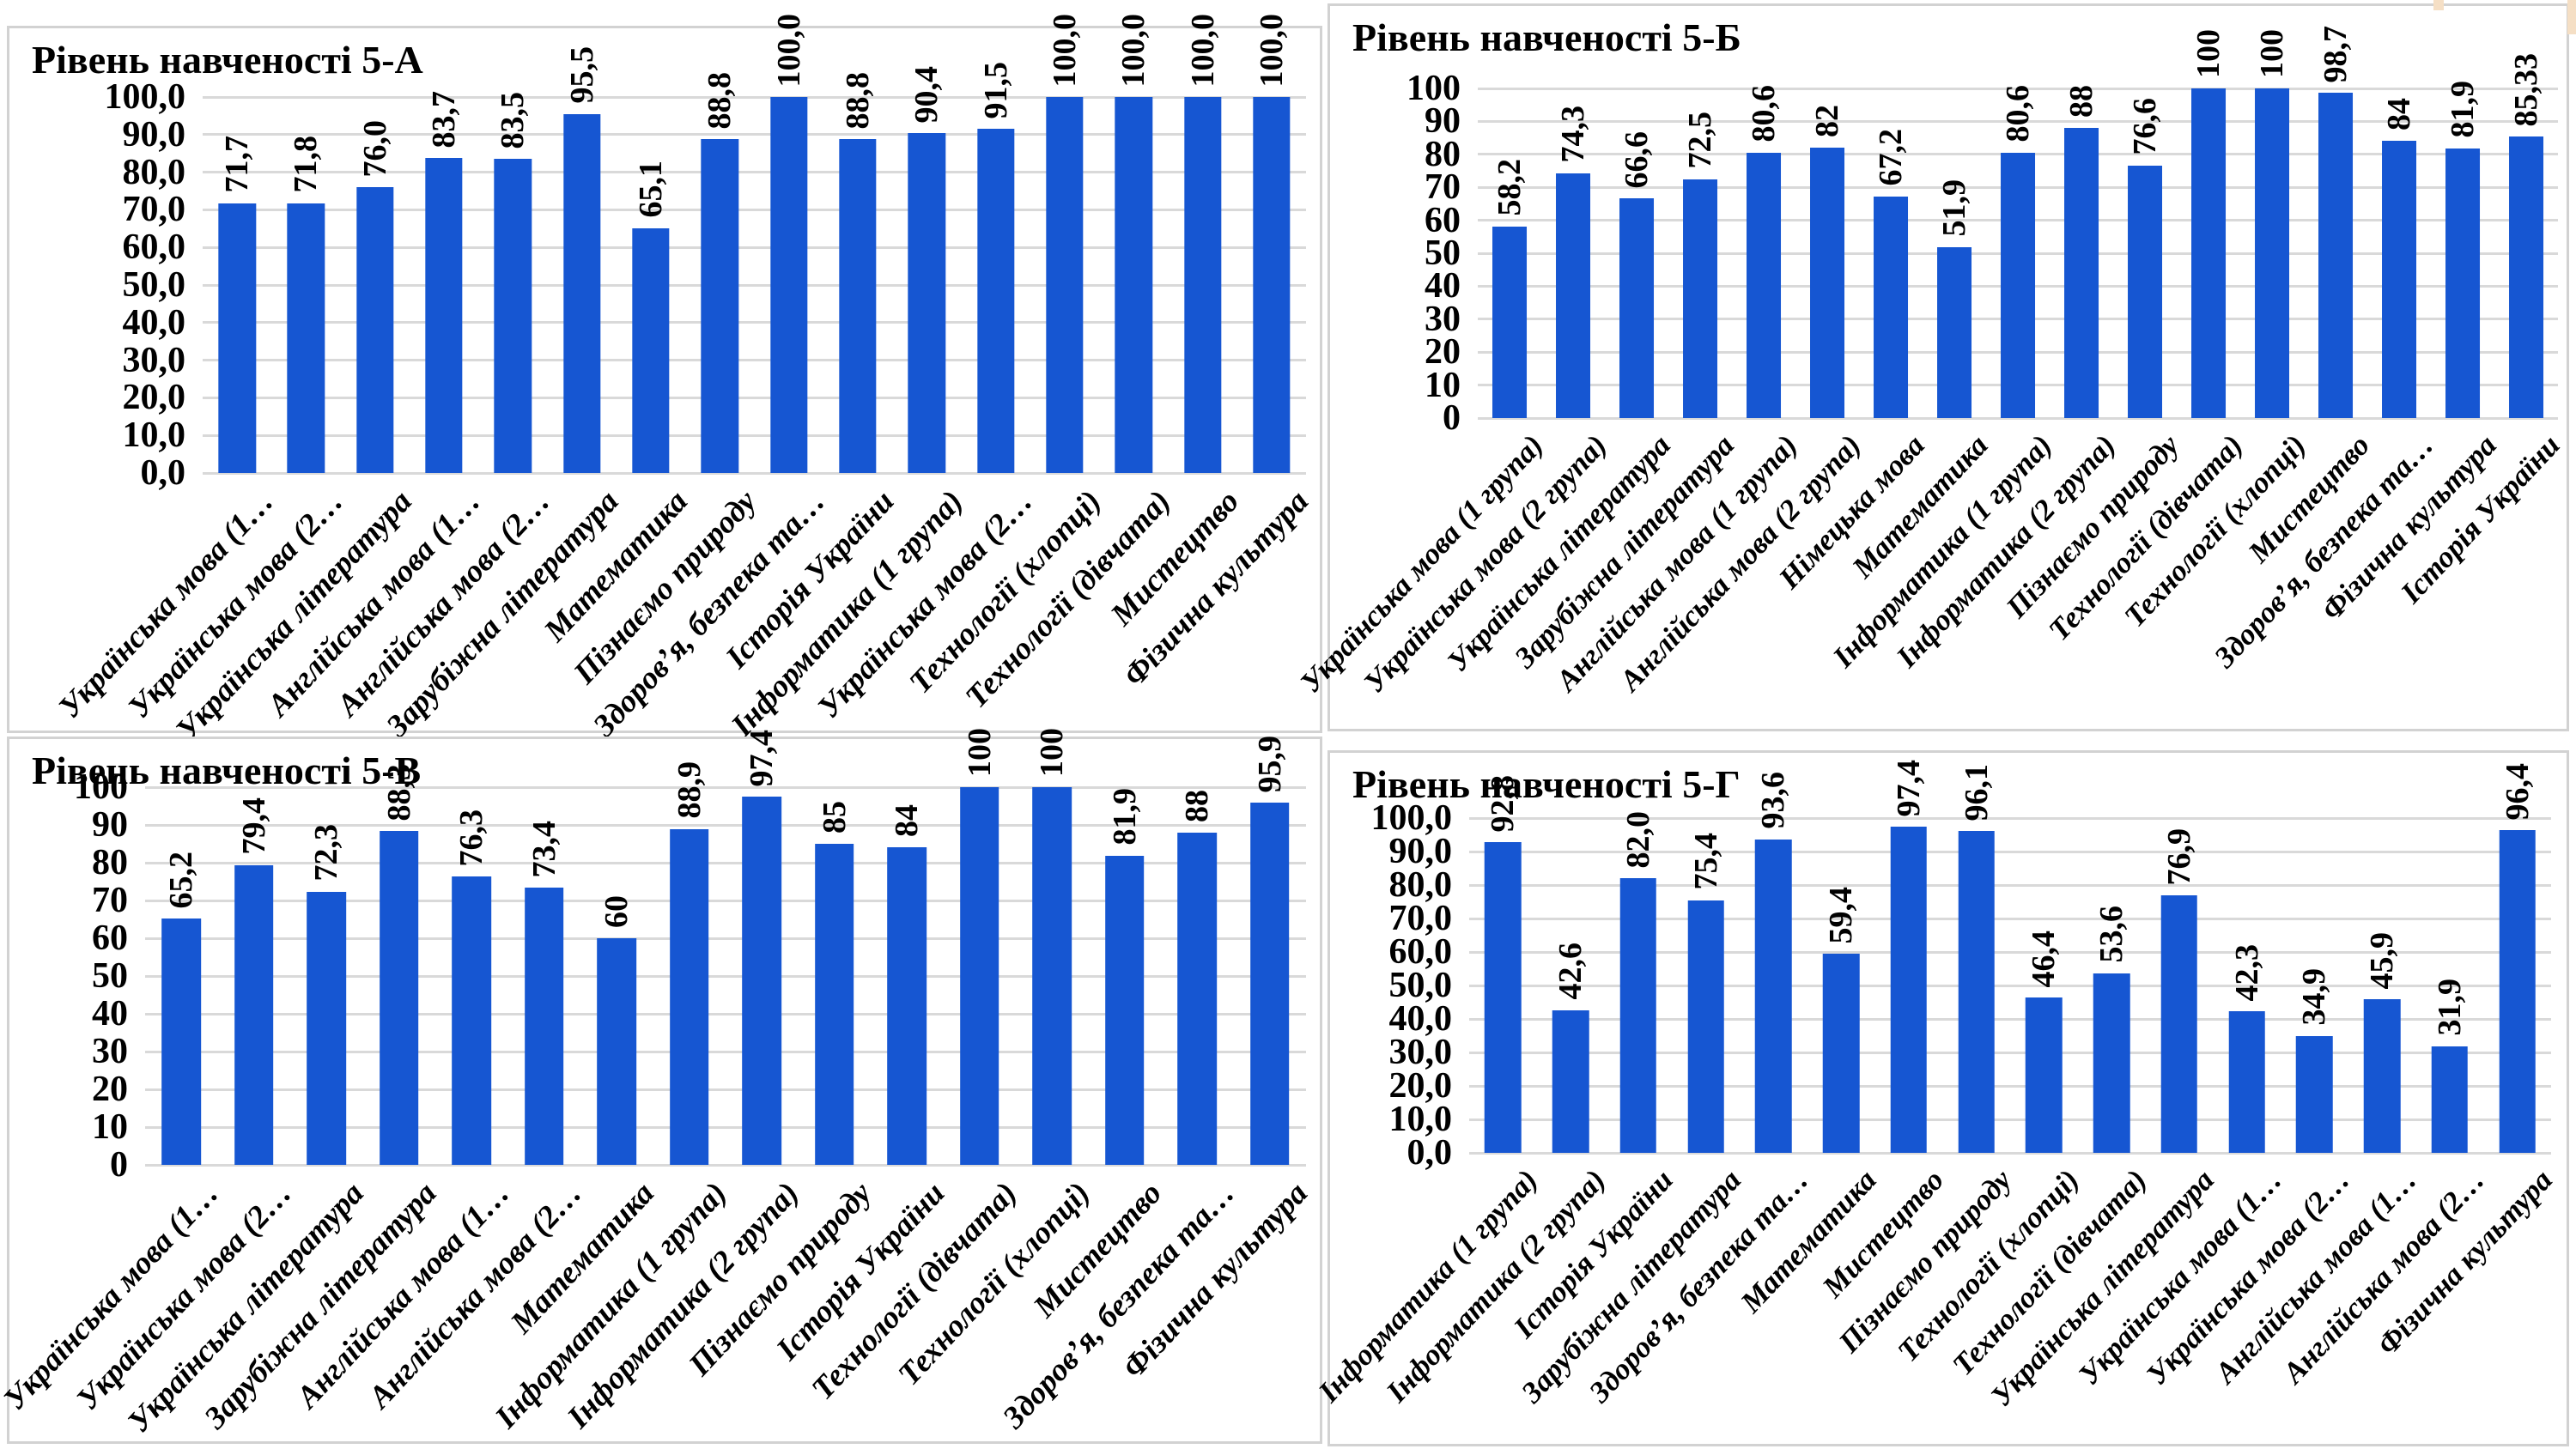  What do you see at coordinates (2145, 253) in the screenshot?
I see `bar-slot: 76,6` at bounding box center [2145, 253].